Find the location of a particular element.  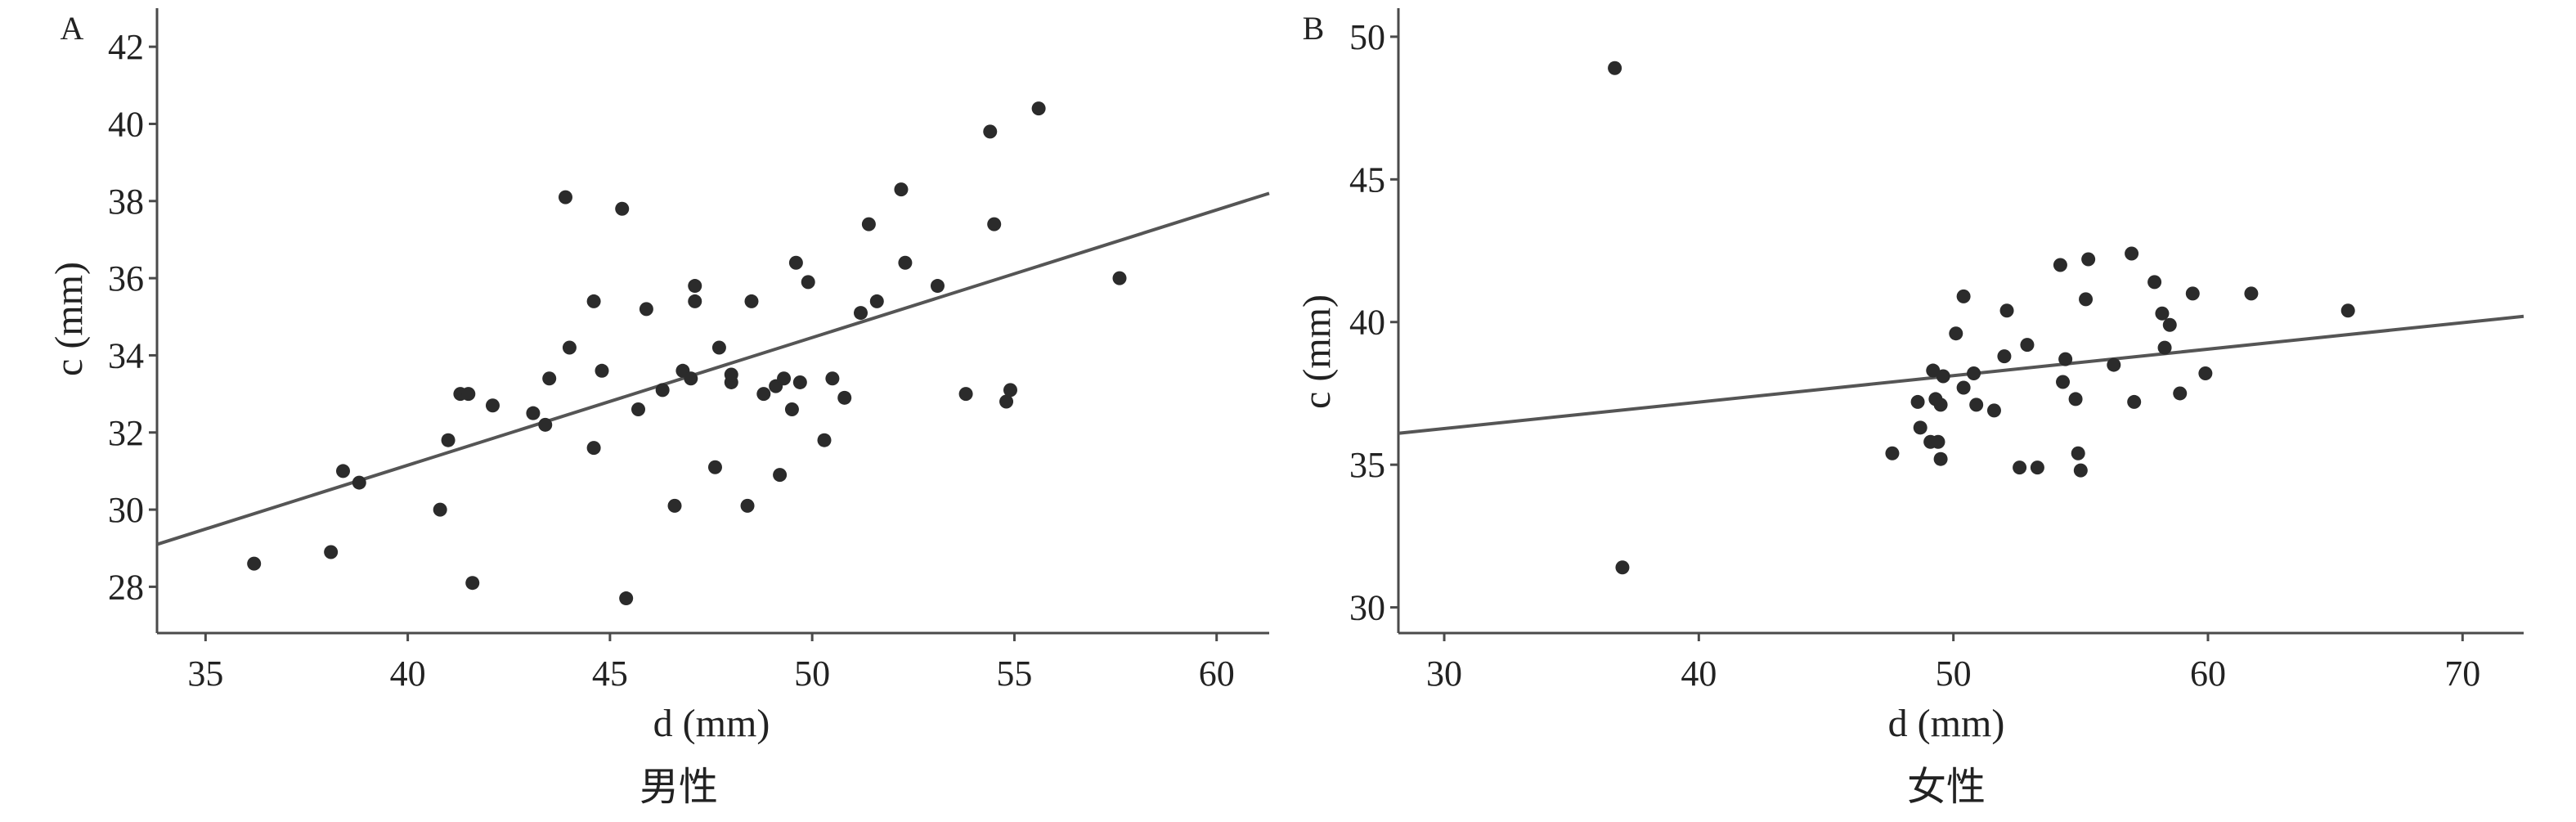

y-tick-label: 38 is located at coordinates (126, 202).